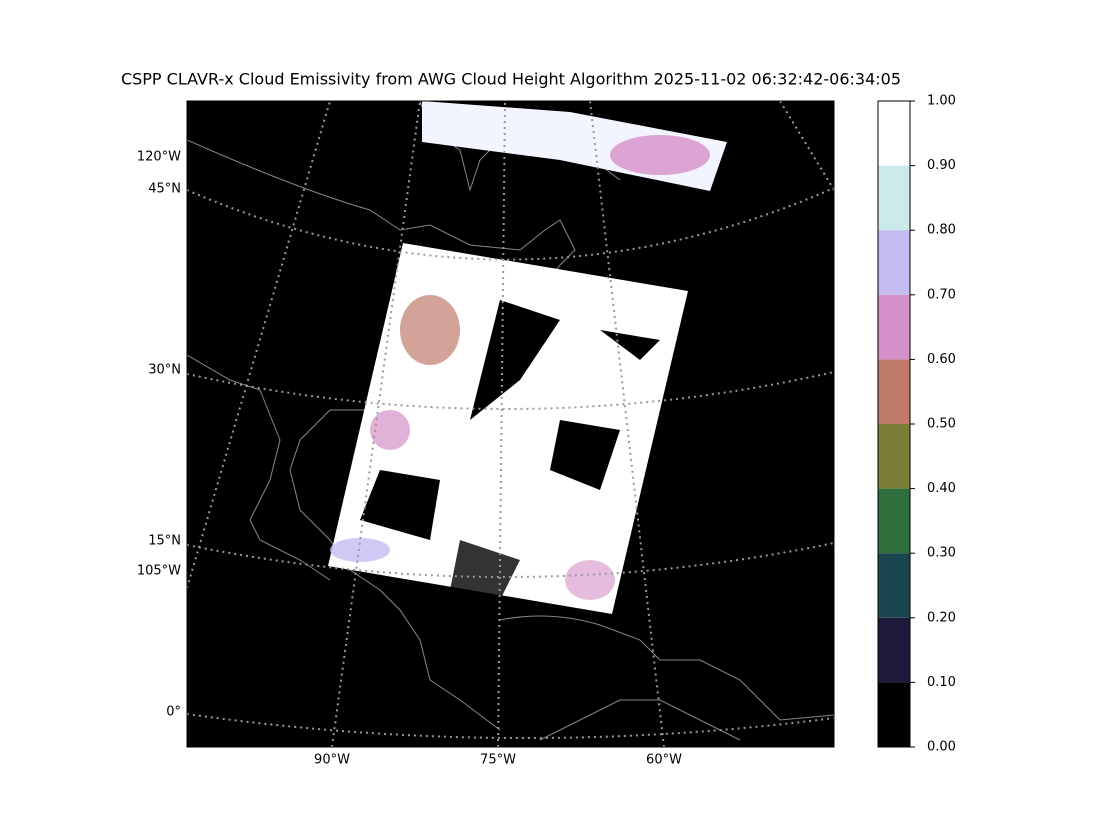 This screenshot has height=840, width=1120. What do you see at coordinates (941, 359) in the screenshot?
I see `colorbar-tick-label: 0.60` at bounding box center [941, 359].